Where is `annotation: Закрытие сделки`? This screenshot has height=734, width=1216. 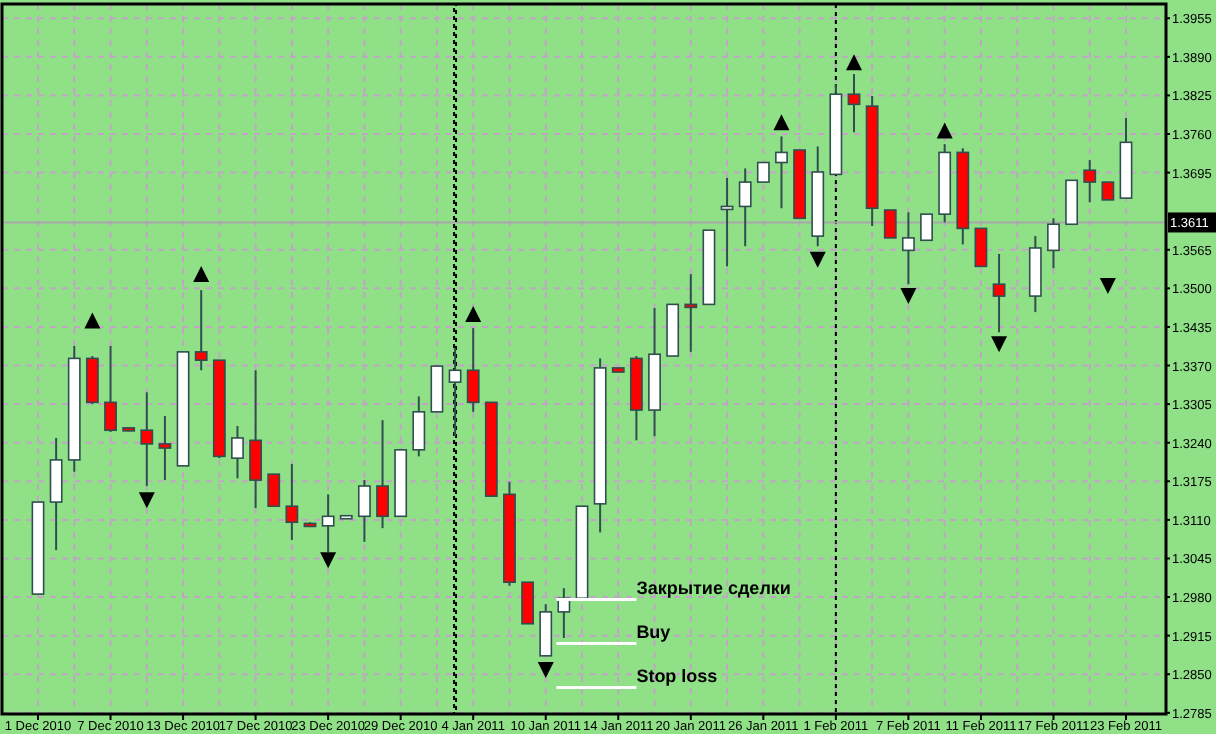
annotation: Закрытие сделки is located at coordinates (713, 588).